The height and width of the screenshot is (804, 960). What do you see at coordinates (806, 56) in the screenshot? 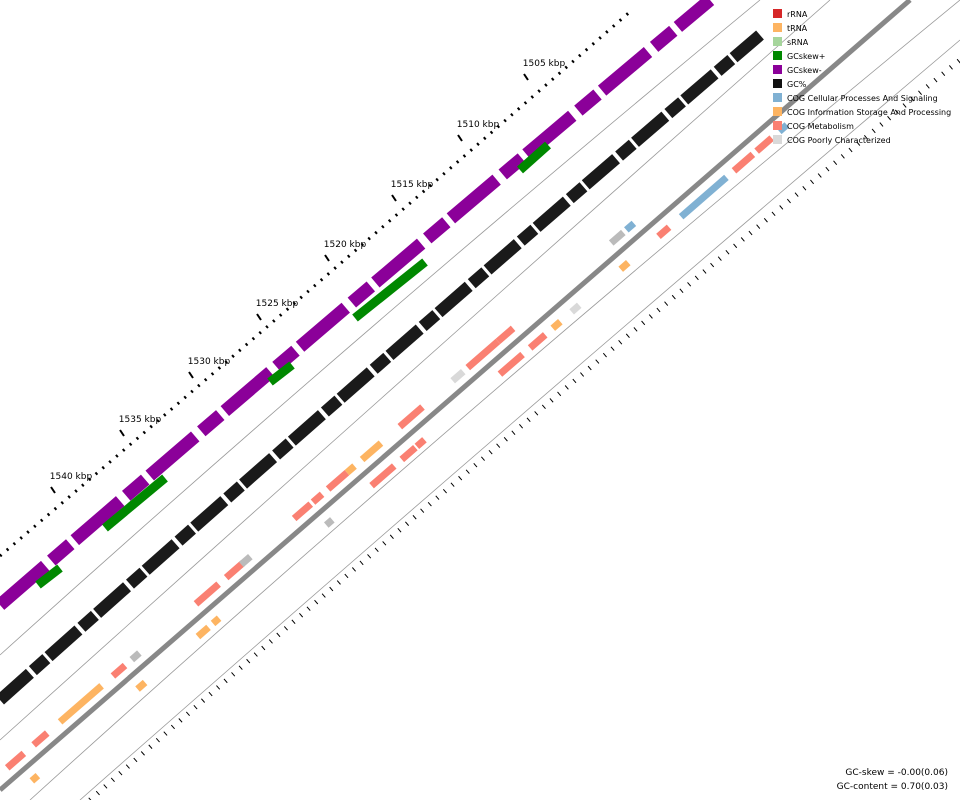
I see `legend-label: GCskew+` at bounding box center [806, 56].